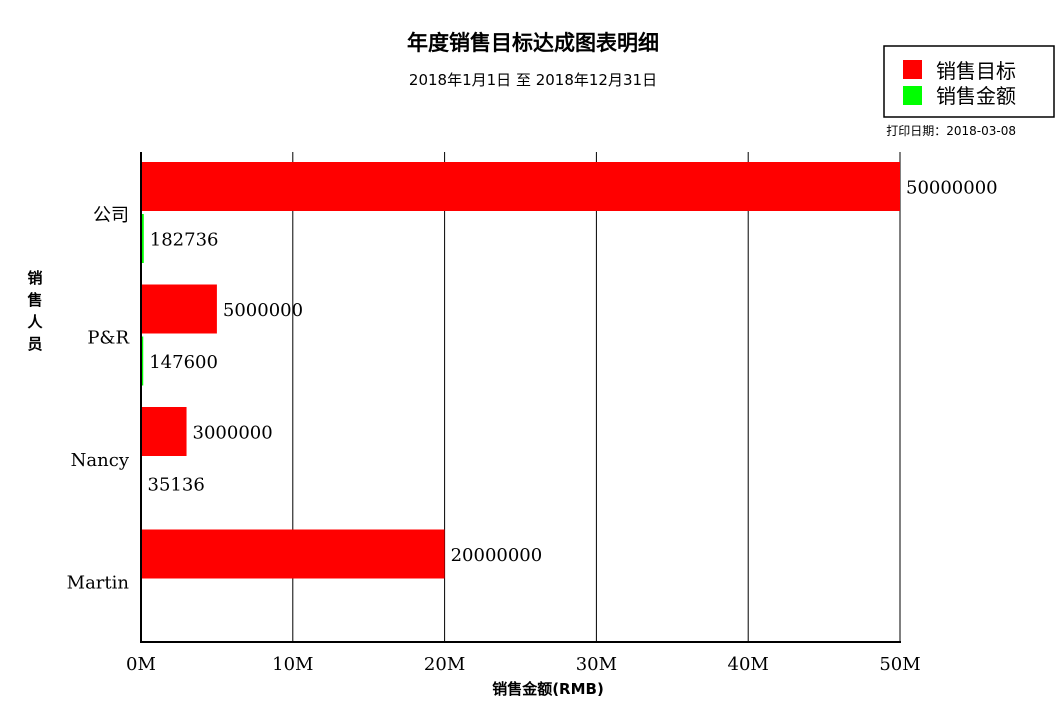 Image resolution: width=1063 pixels, height=722 pixels. Describe the element at coordinates (951, 131) in the screenshot. I see `print-date: 打印日期：2018-03-08` at that location.